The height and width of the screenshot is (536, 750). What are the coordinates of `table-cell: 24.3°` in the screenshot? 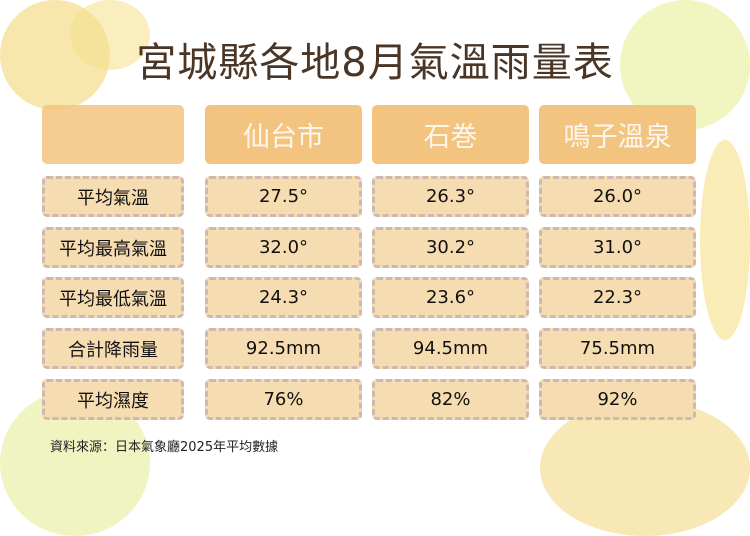 It's located at (283, 297).